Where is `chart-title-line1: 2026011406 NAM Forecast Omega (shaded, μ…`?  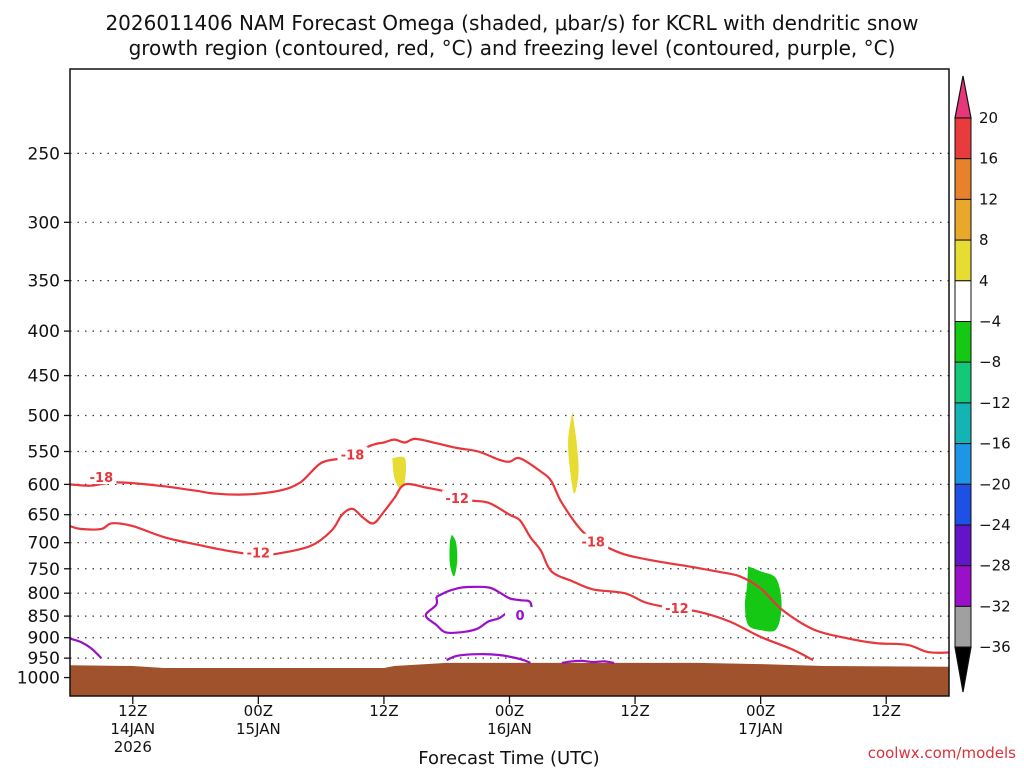 chart-title-line1: 2026011406 NAM Forecast Omega (shaded, μ… is located at coordinates (511, 23).